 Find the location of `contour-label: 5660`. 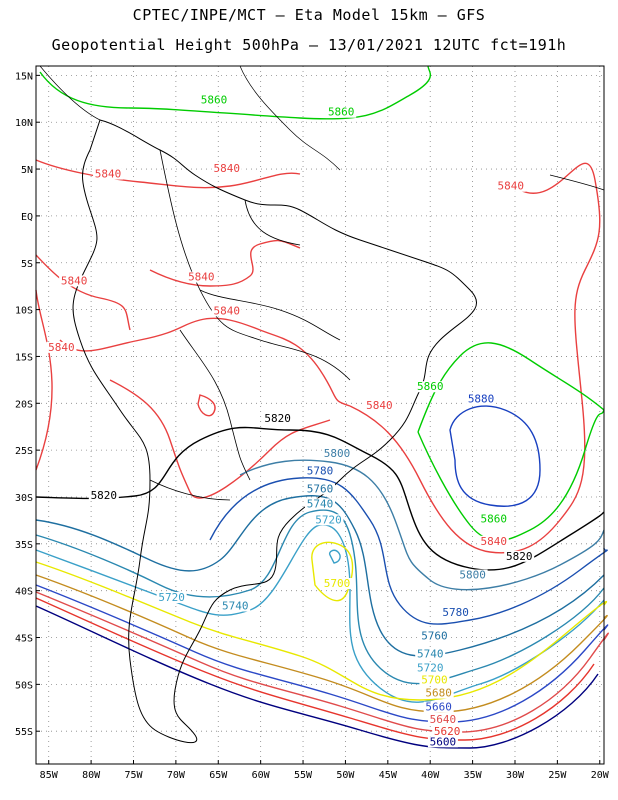

contour-label: 5660 is located at coordinates (438, 707).